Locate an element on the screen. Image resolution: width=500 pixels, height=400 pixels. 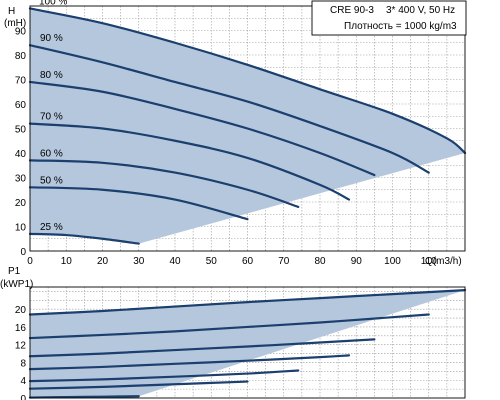
h-axis-unit: (mH) is located at coordinates (15, 23).